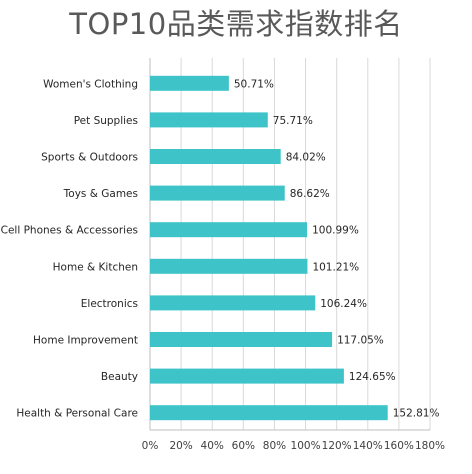 Image resolution: width=472 pixels, height=474 pixels. I want to click on data-label: 106.24%, so click(343, 304).